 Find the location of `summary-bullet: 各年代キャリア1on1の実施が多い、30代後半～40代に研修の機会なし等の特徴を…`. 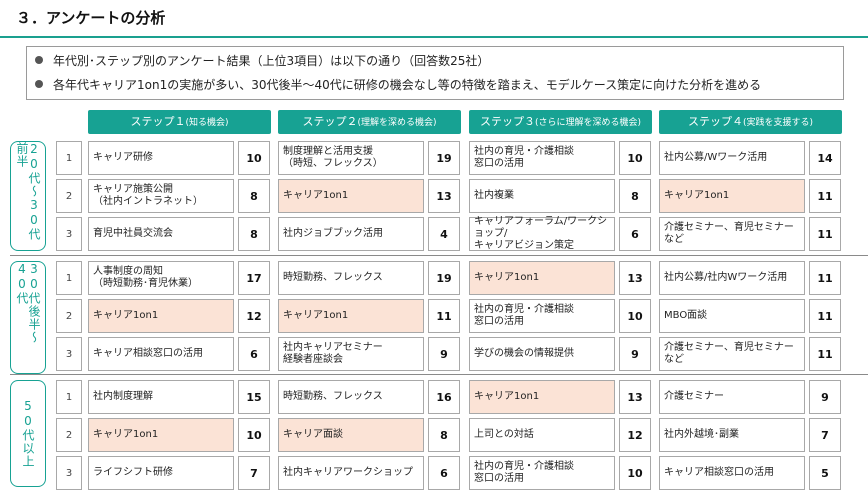

summary-bullet: 各年代キャリア1on1の実施が多い、30代後半～40代に研修の機会なし等の特徴を… is located at coordinates (439, 85).